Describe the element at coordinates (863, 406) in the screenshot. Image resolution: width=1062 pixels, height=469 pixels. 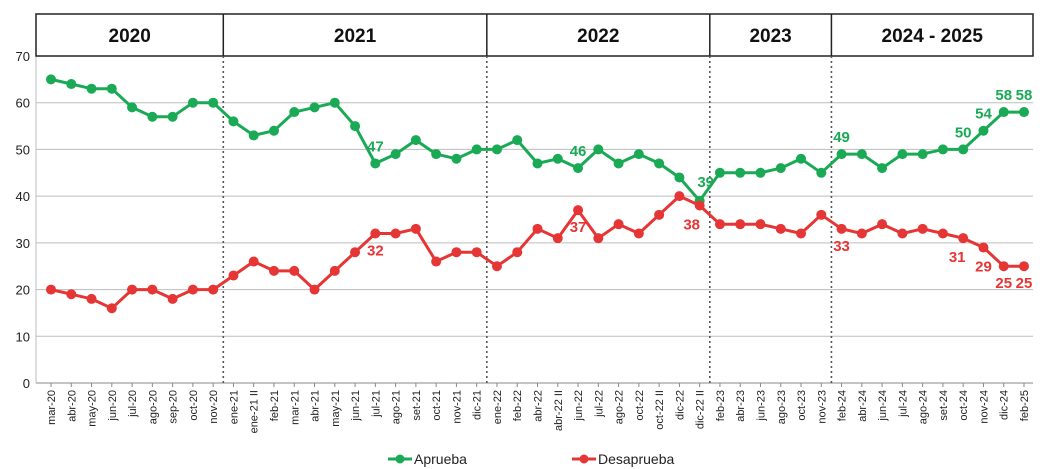
I see `x-tick-label: abr-24` at that location.